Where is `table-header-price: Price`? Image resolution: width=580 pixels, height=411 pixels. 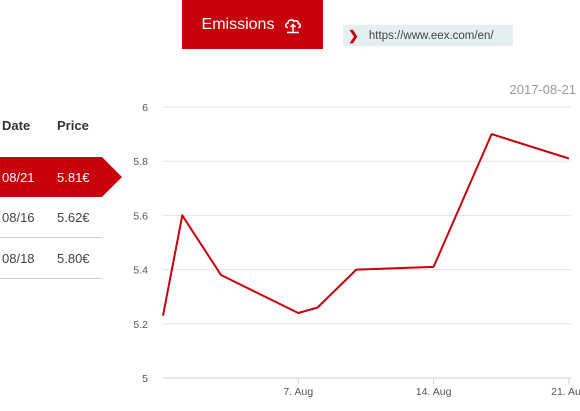 table-header-price: Price is located at coordinates (73, 125).